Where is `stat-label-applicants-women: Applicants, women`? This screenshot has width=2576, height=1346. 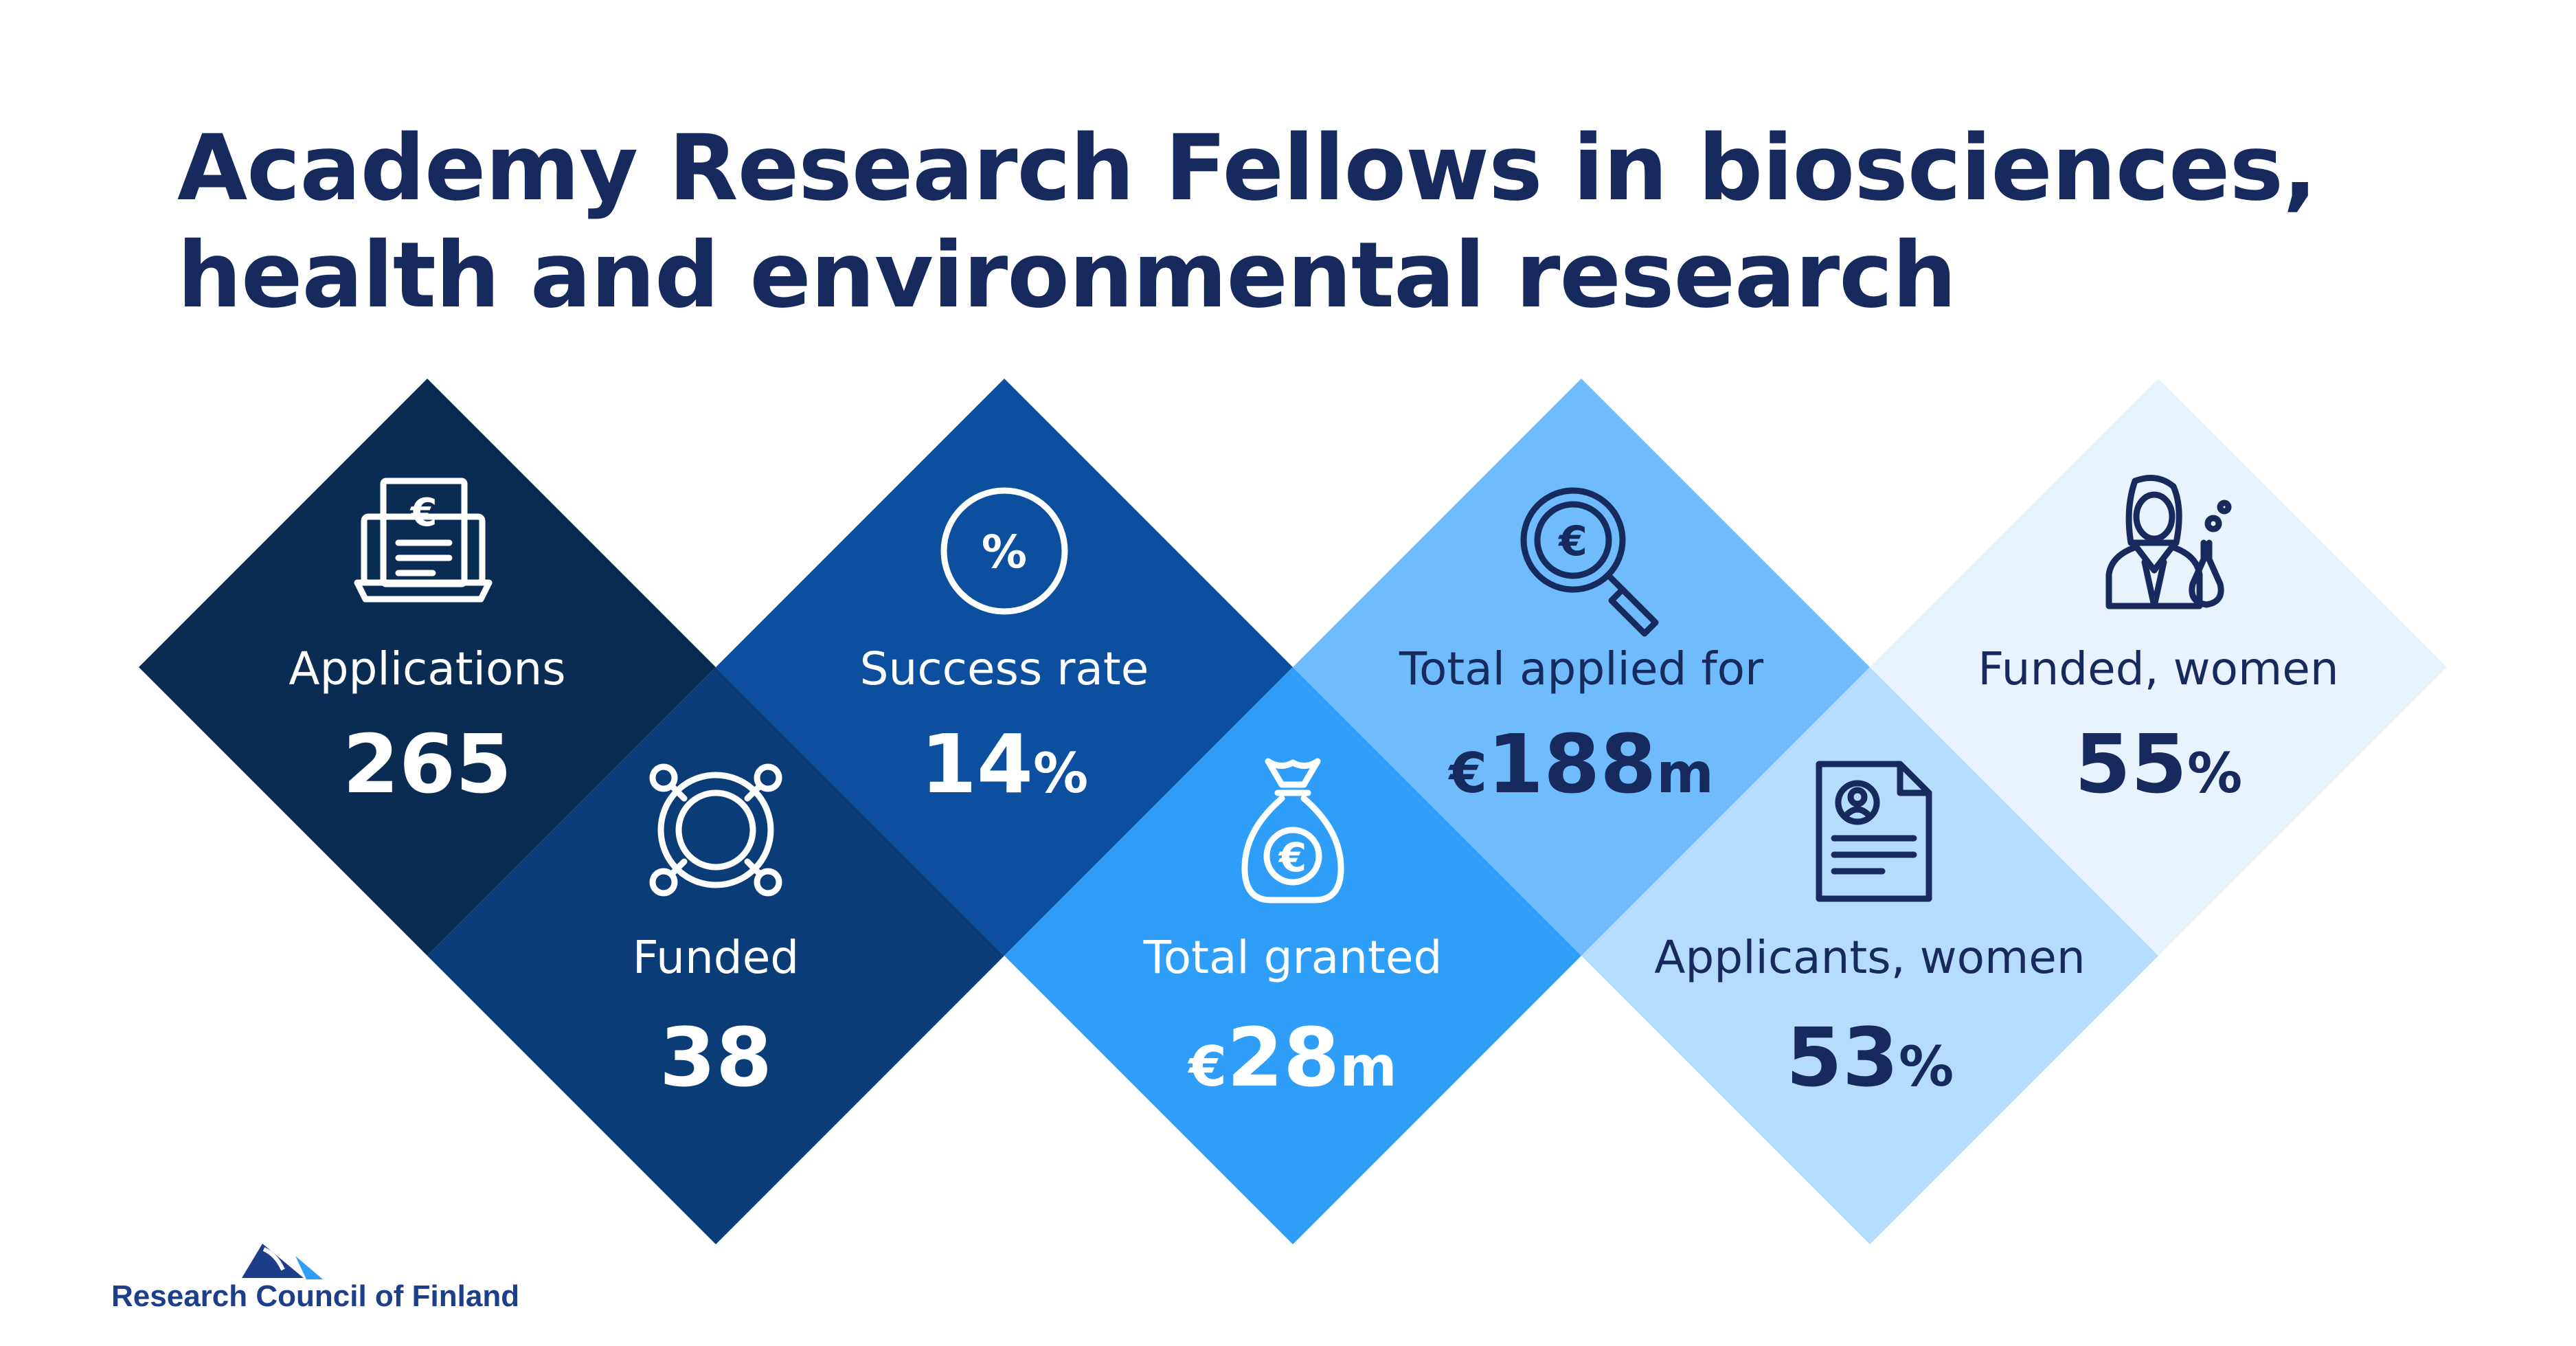
stat-label-applicants-women: Applicants, women is located at coordinates (1870, 957).